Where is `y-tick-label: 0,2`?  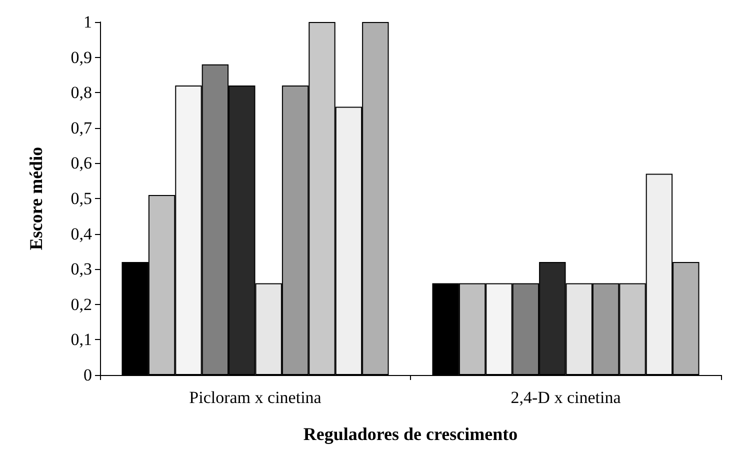 y-tick-label: 0,2 is located at coordinates (81, 304).